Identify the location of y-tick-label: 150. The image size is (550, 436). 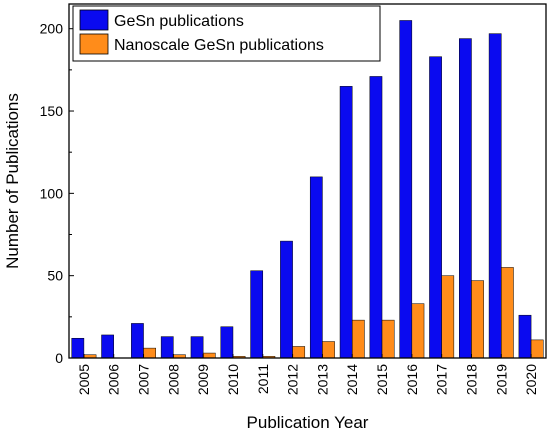
(52, 111).